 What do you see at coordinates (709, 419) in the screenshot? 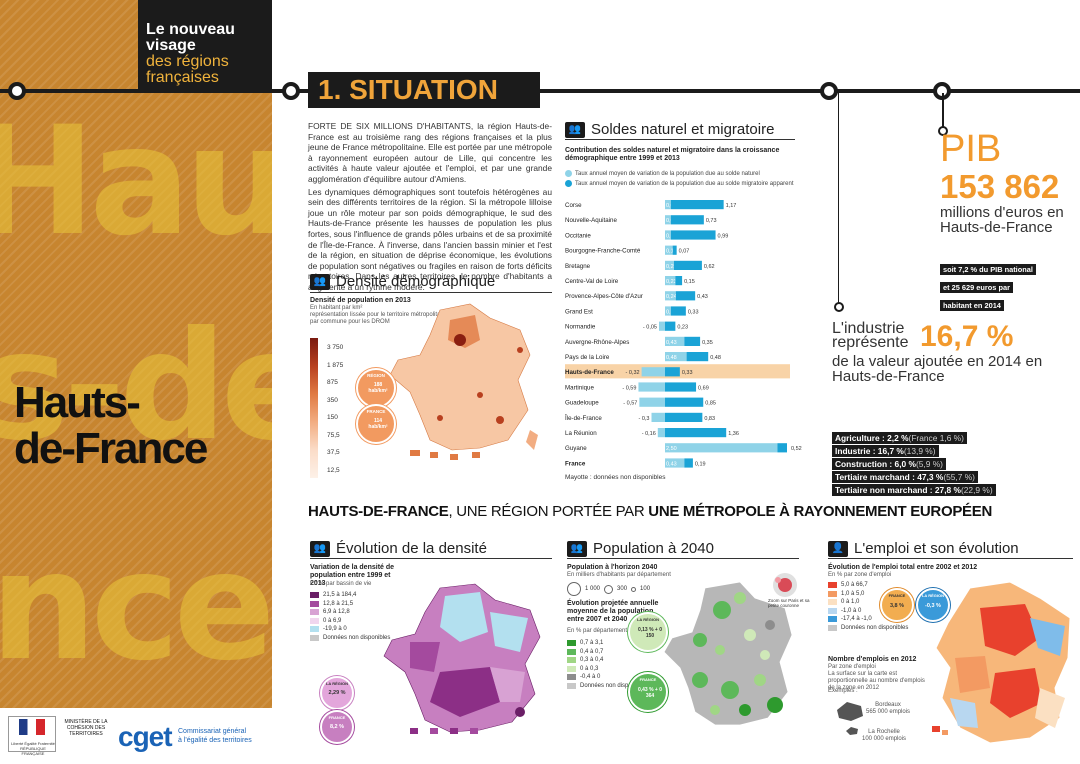
I see `bar-migratory-label: 0,83` at bounding box center [709, 419].